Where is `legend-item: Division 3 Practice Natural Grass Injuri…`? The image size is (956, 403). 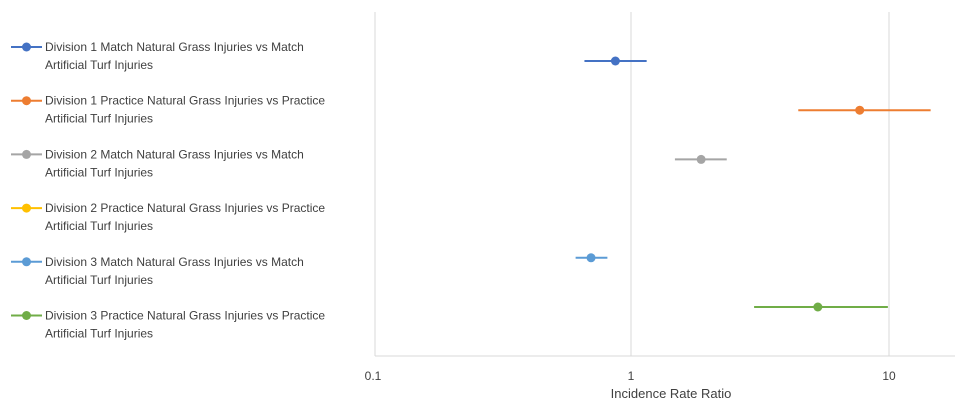
legend-item: Division 3 Practice Natural Grass Injuri… is located at coordinates (168, 325).